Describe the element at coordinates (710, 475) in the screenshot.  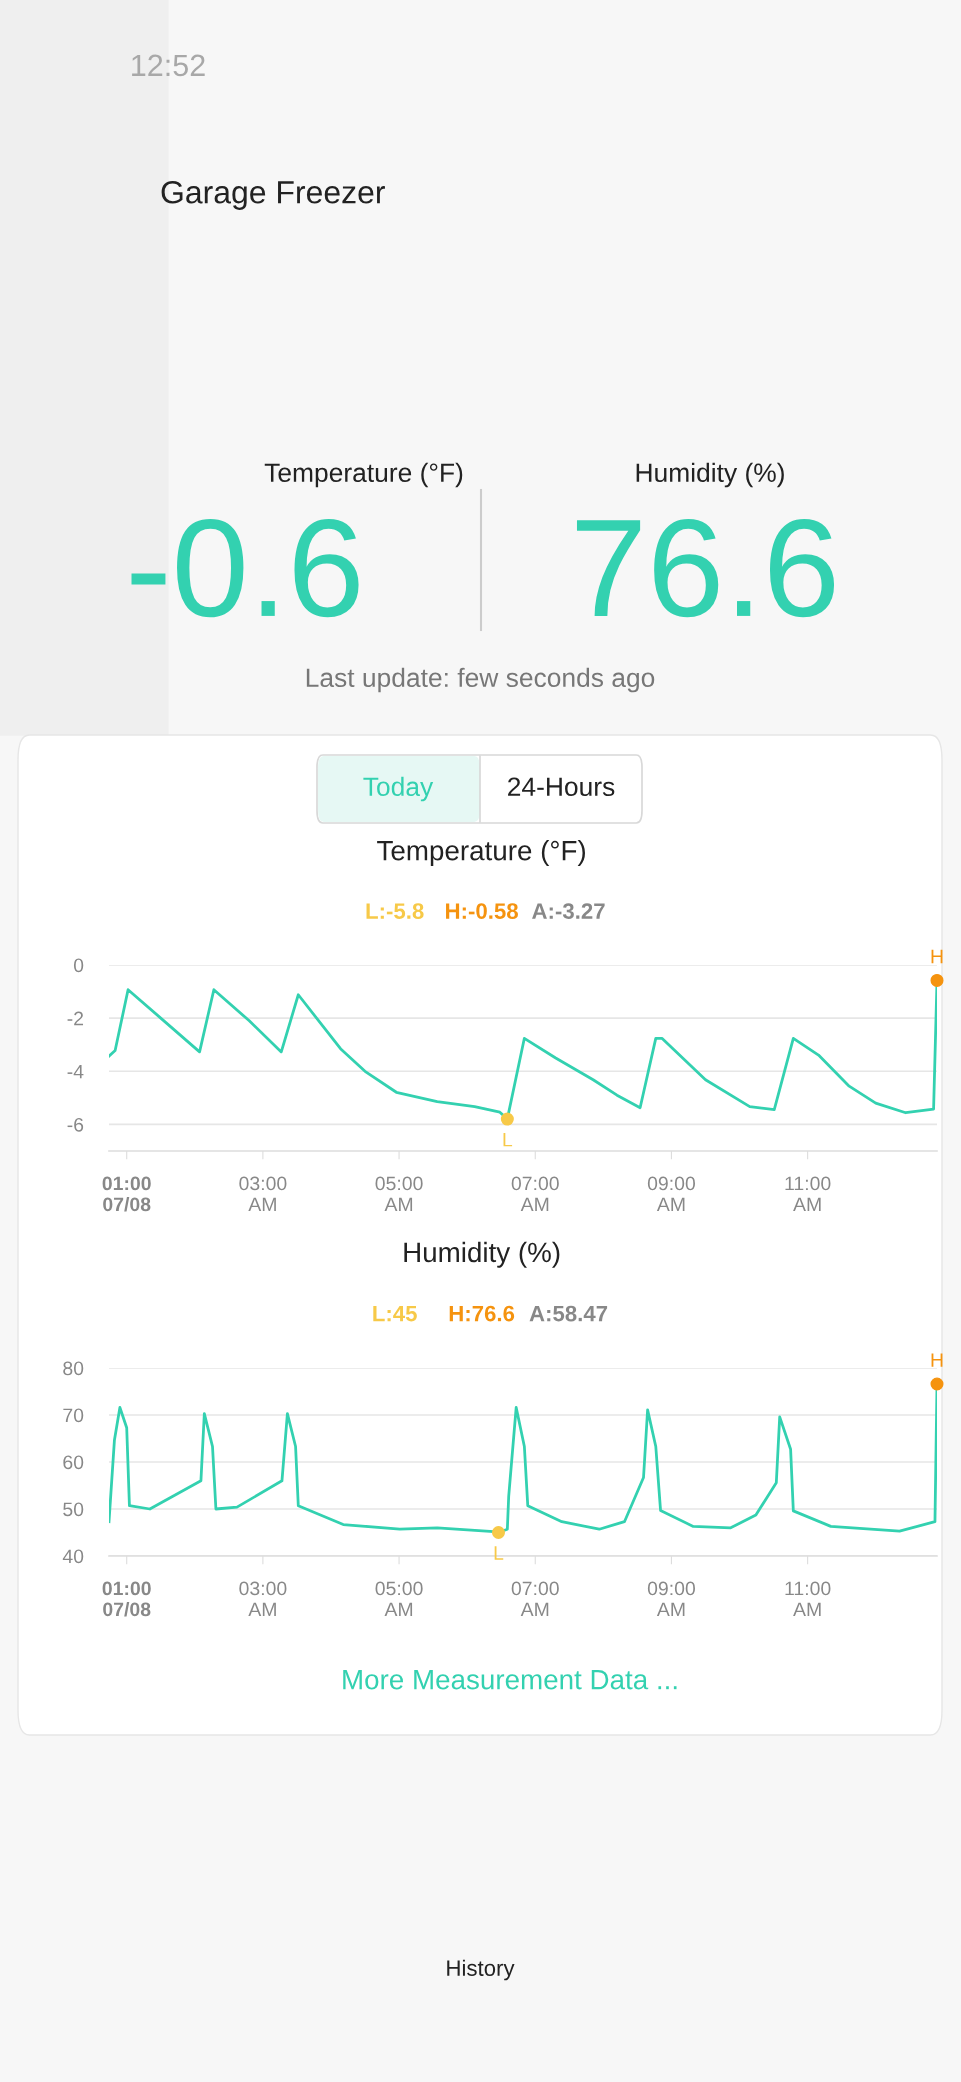
I see `text: Humidity (%)` at that location.